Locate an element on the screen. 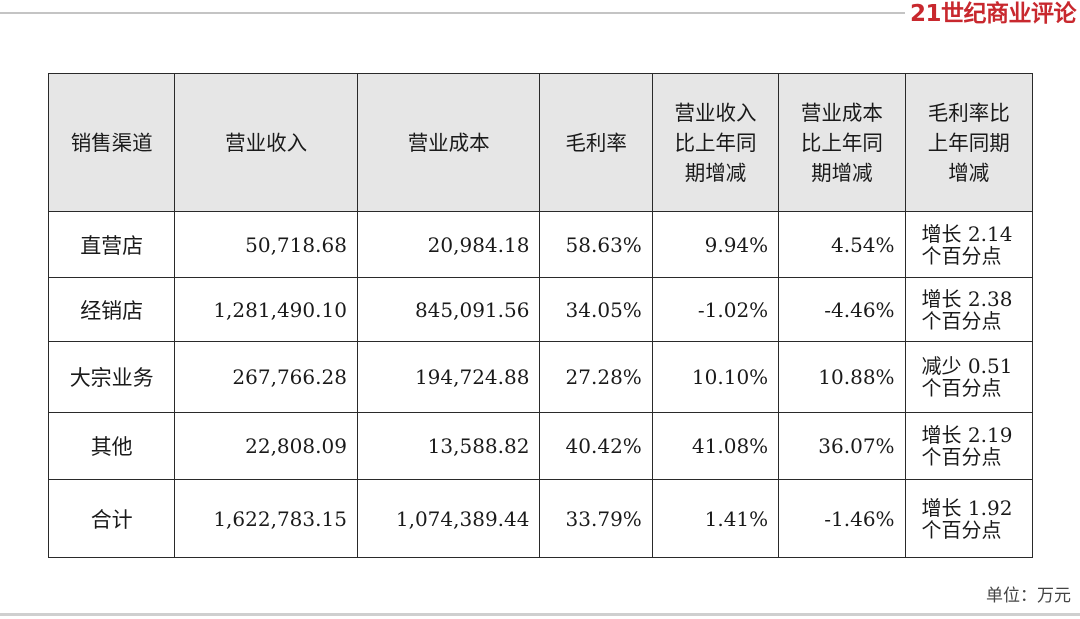 The width and height of the screenshot is (1080, 619). cell-margin-change: 增长 1.92 个百分点 is located at coordinates (969, 518).